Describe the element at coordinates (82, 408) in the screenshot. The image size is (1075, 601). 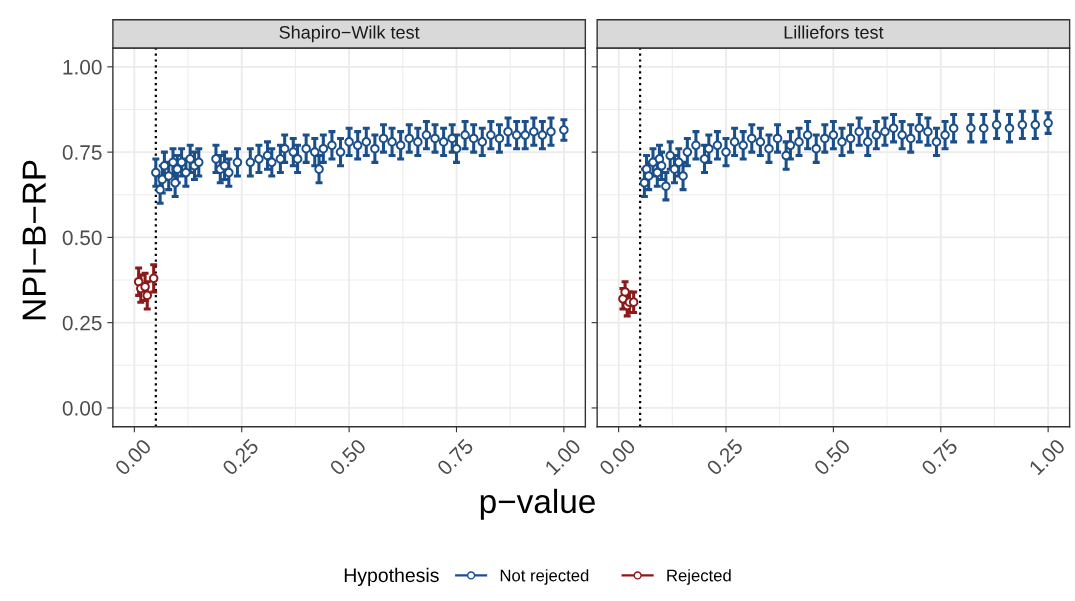
I see `y-tick-label: 0.00` at that location.